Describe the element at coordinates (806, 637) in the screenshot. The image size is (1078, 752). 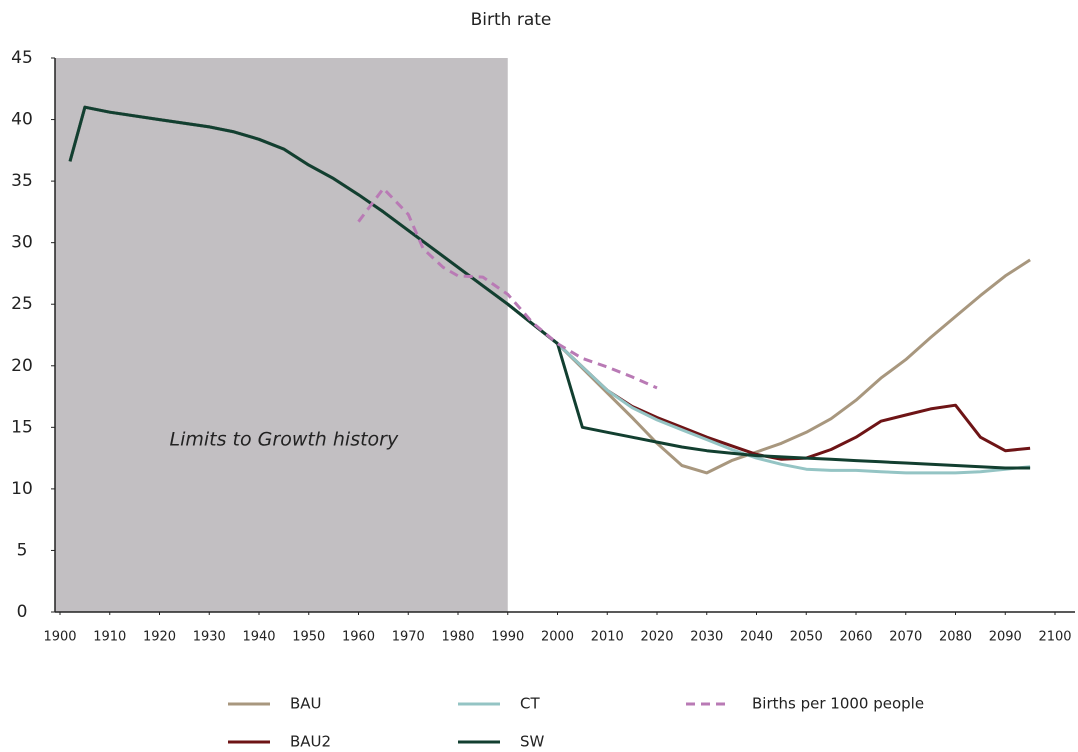
I see `x-tick-label: 2050` at that location.